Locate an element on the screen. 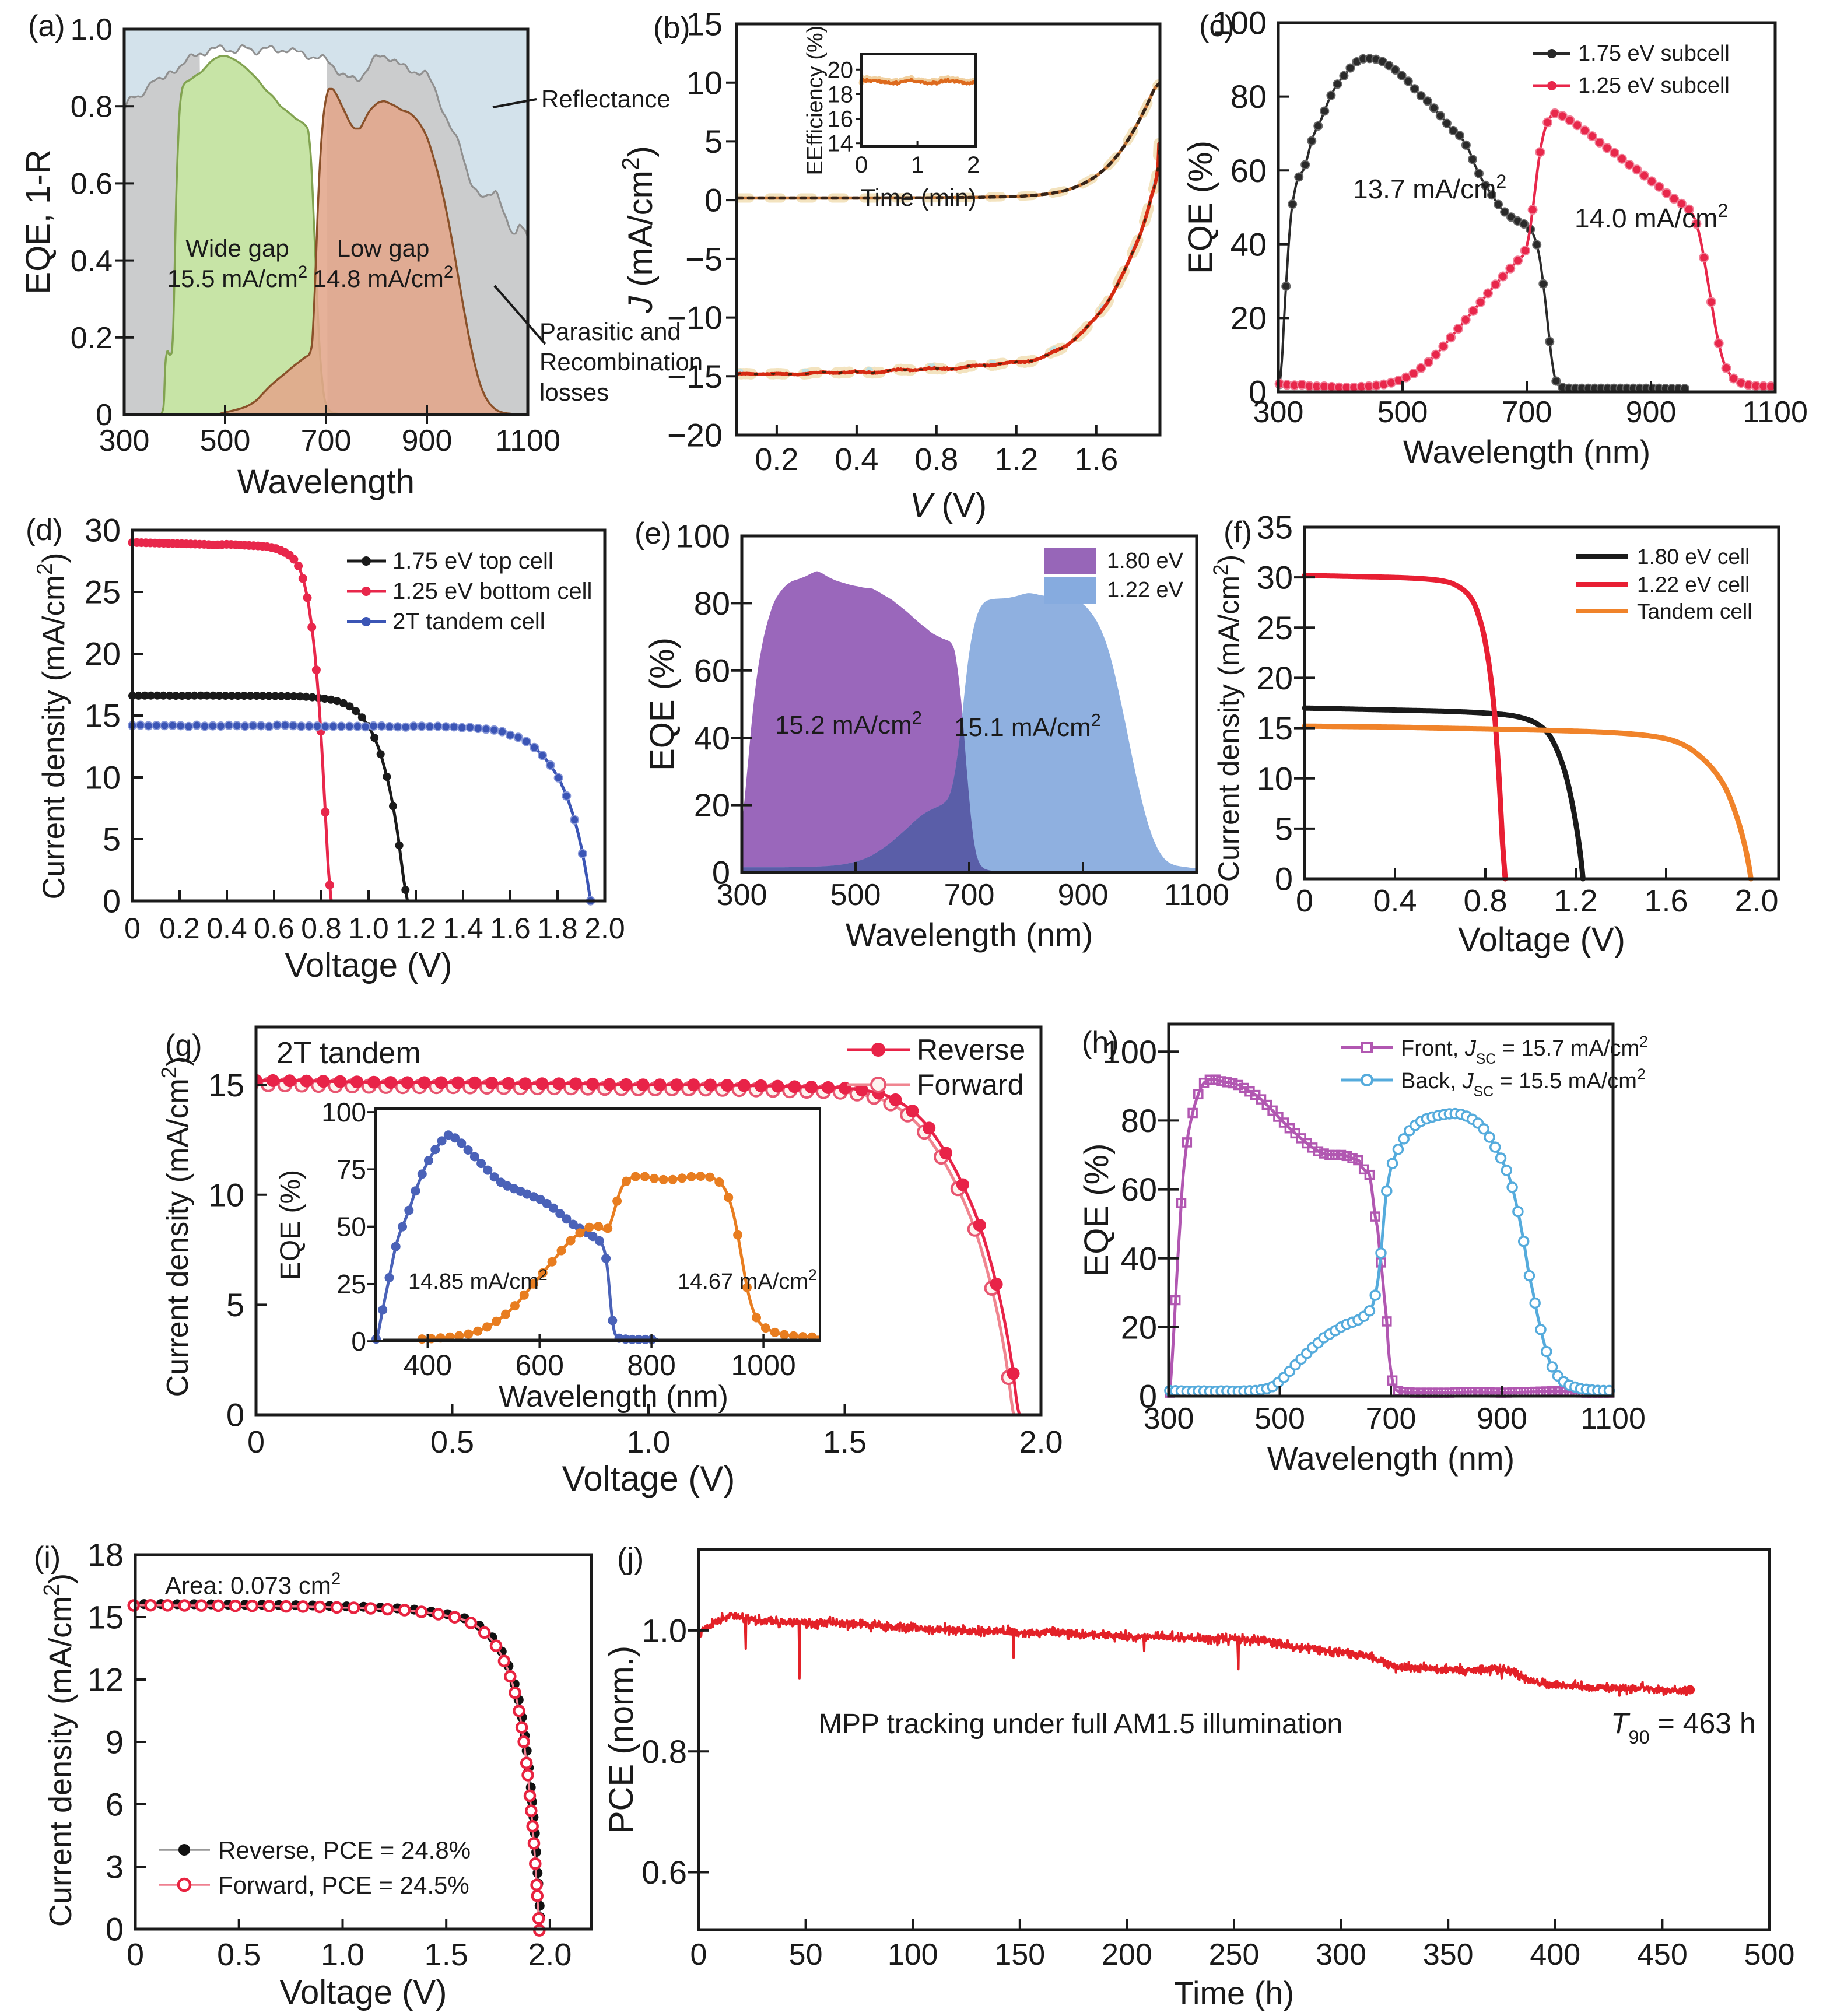  svg-text: 13.7 mA/cm2 is located at coordinates (1429, 187).